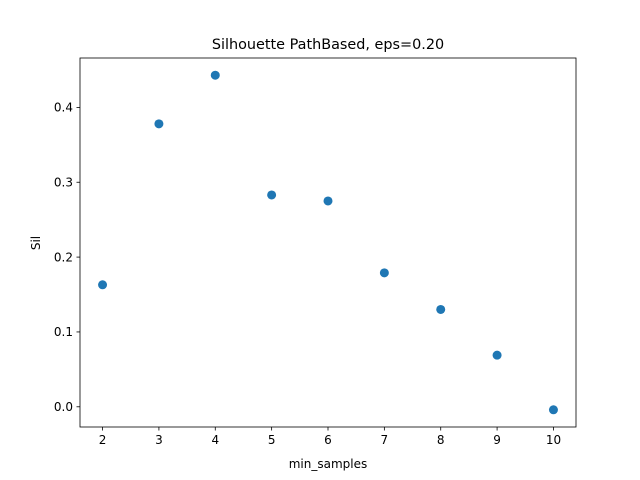 Image resolution: width=640 pixels, height=480 pixels. Describe the element at coordinates (215, 440) in the screenshot. I see `x-tick-label: 4` at that location.